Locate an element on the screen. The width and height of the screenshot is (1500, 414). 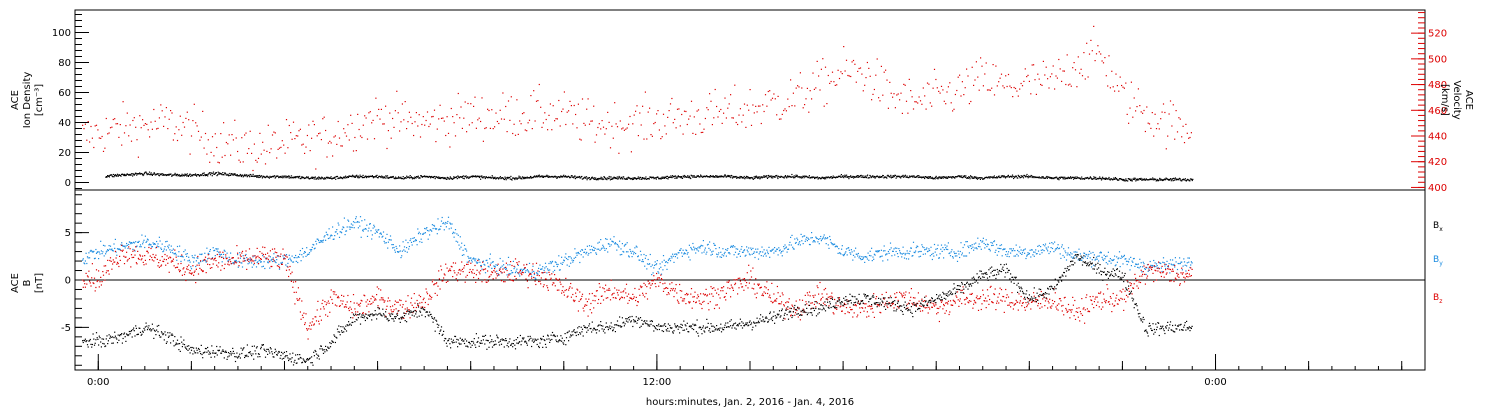
y-tick-label: 80 is located at coordinates (64, 63).